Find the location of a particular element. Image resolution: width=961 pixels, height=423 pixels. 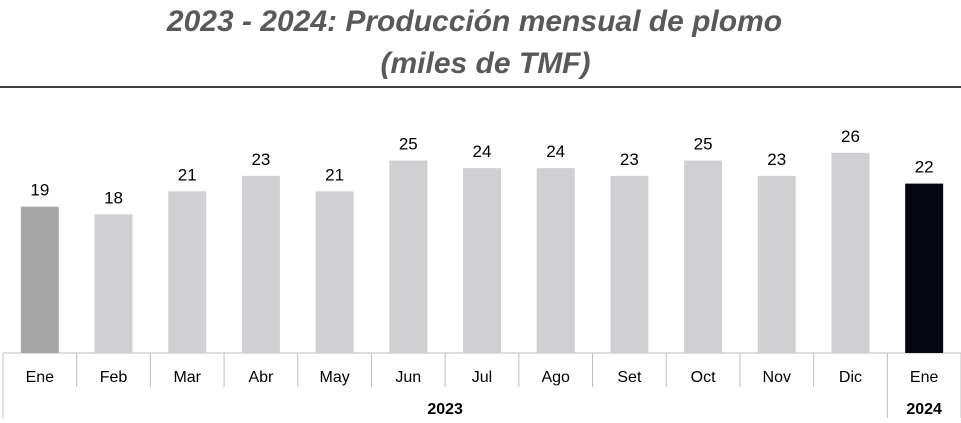

year-label: 2023 is located at coordinates (445, 409).